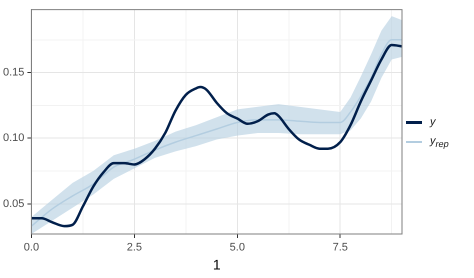 The height and width of the screenshot is (278, 474). Describe the element at coordinates (13, 138) in the screenshot. I see `y-tick-label: 0.10` at that location.